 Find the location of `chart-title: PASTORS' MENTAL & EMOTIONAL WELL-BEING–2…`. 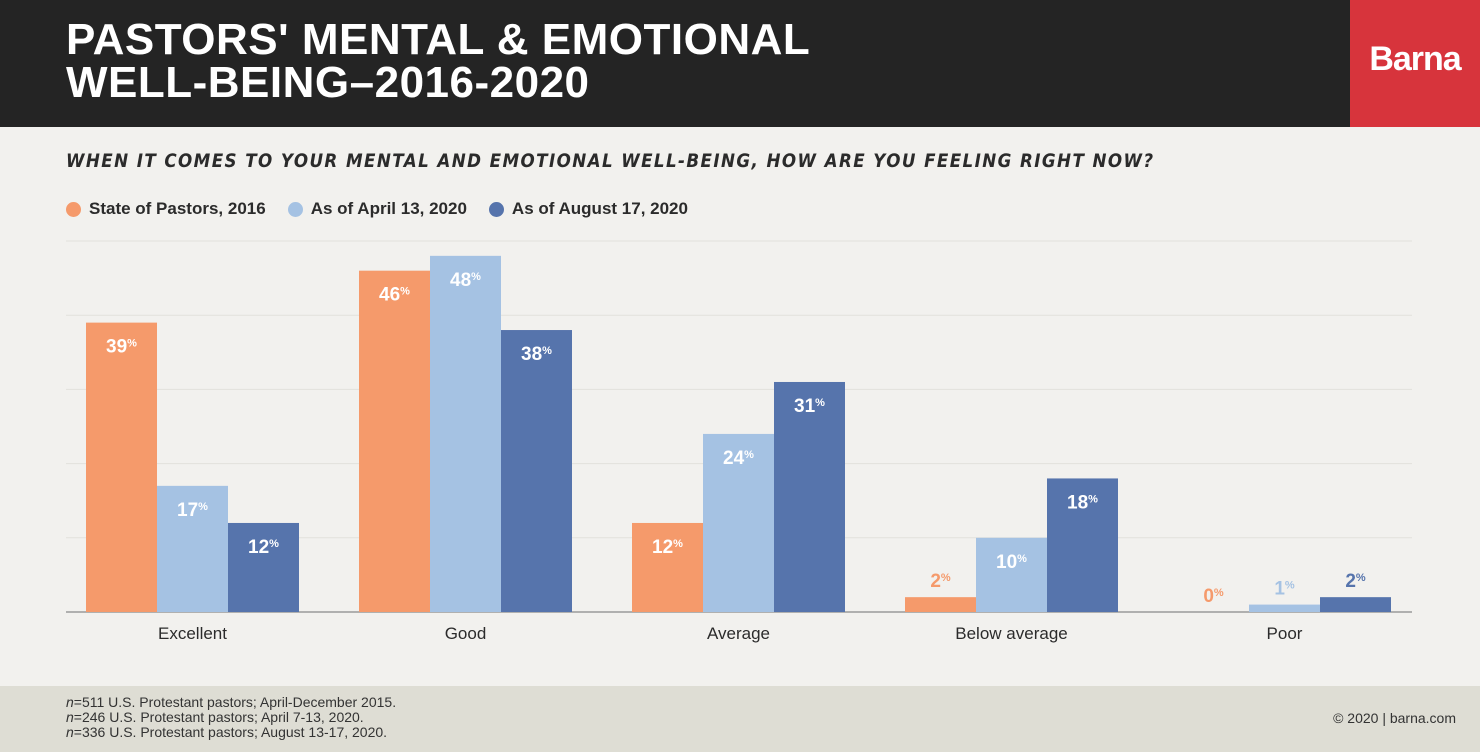

chart-title: PASTORS' MENTAL & EMOTIONAL WELL-BEING–2… is located at coordinates (666, 61).